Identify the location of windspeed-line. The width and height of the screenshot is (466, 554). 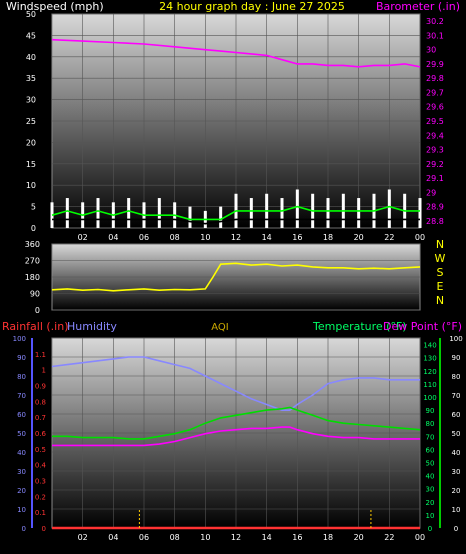
(235, 213).